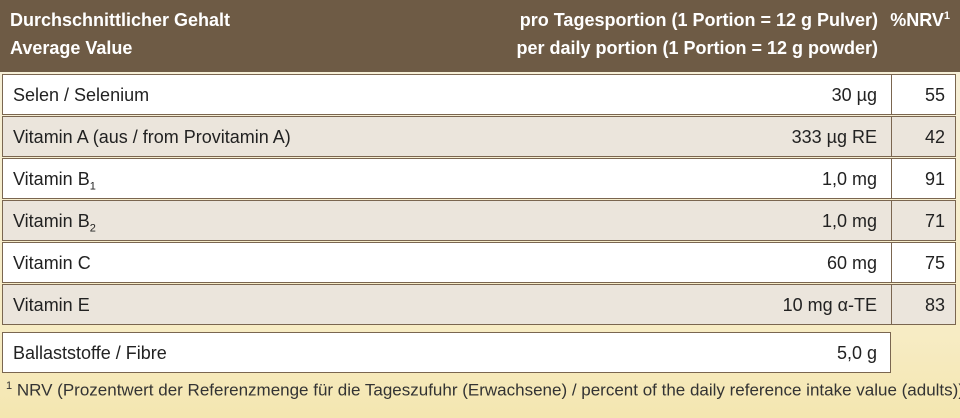 The height and width of the screenshot is (418, 960). Describe the element at coordinates (829, 305) in the screenshot. I see `amount: 10 mg α-TE` at that location.